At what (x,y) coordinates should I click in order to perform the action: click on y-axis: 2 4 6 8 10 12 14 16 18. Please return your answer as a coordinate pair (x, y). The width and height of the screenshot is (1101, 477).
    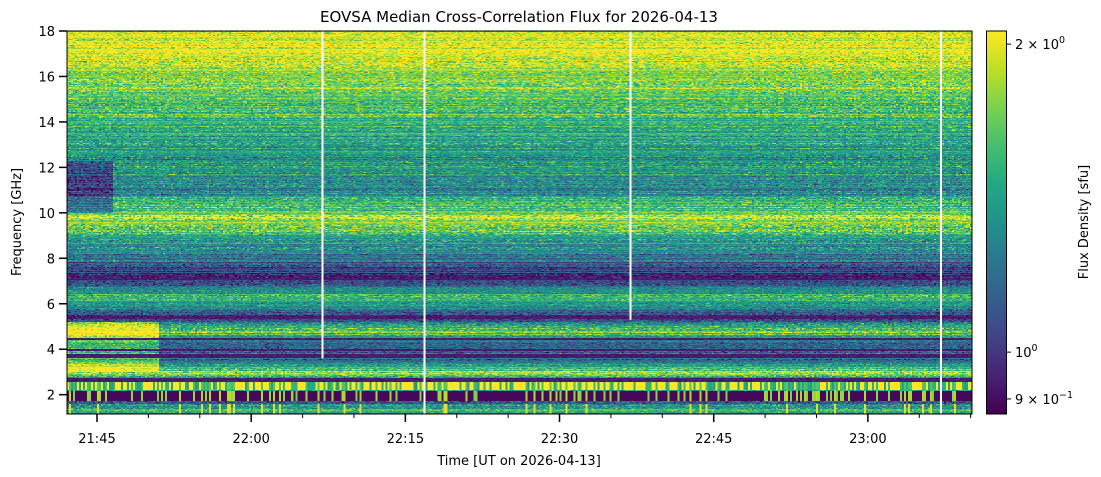
    Looking at the image, I should click on (52, 214).